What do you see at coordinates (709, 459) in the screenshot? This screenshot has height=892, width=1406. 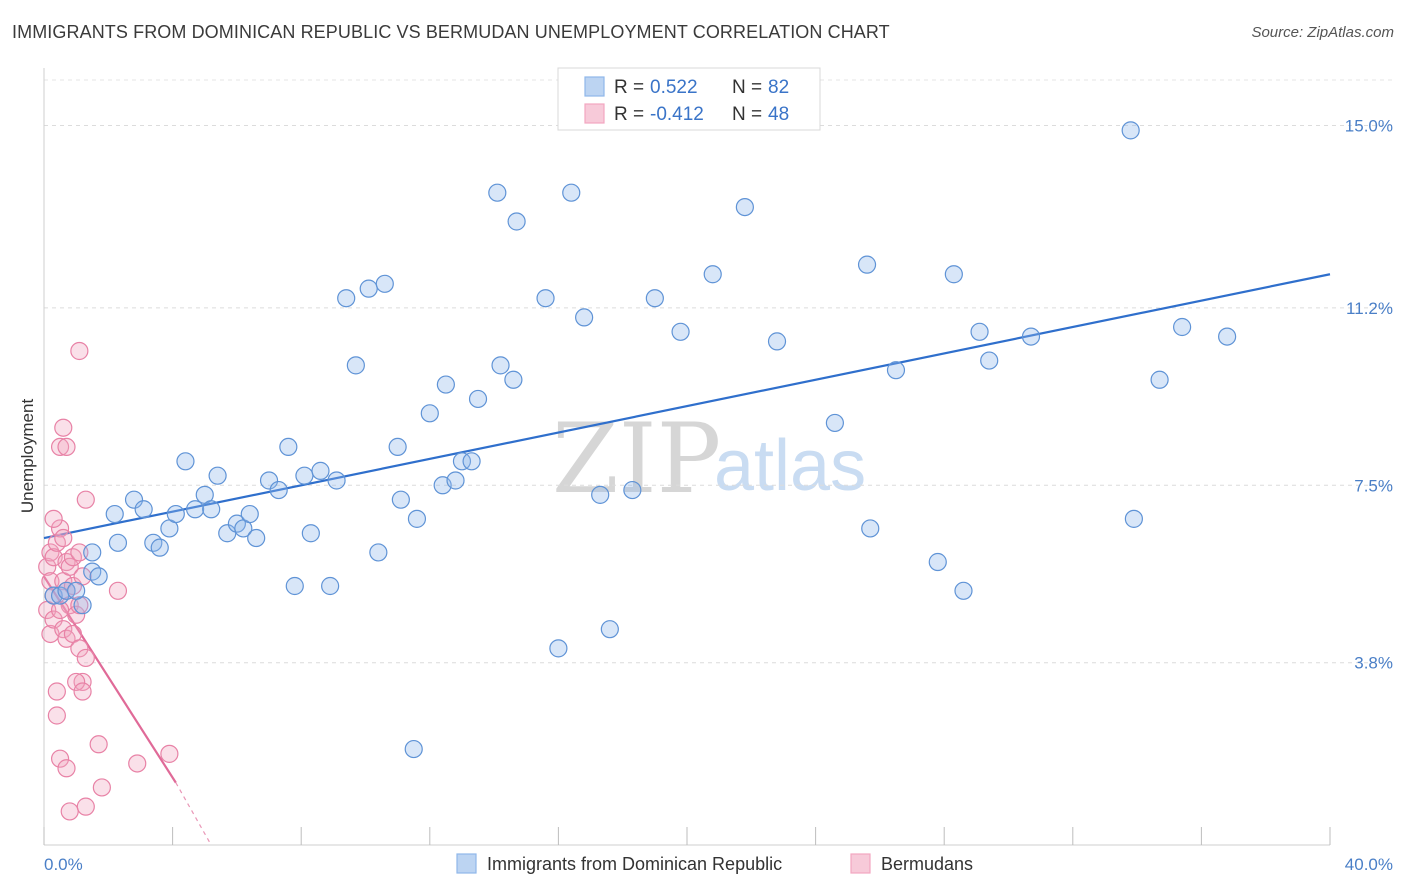 I see `watermark: ZIP atlas` at bounding box center [709, 459].